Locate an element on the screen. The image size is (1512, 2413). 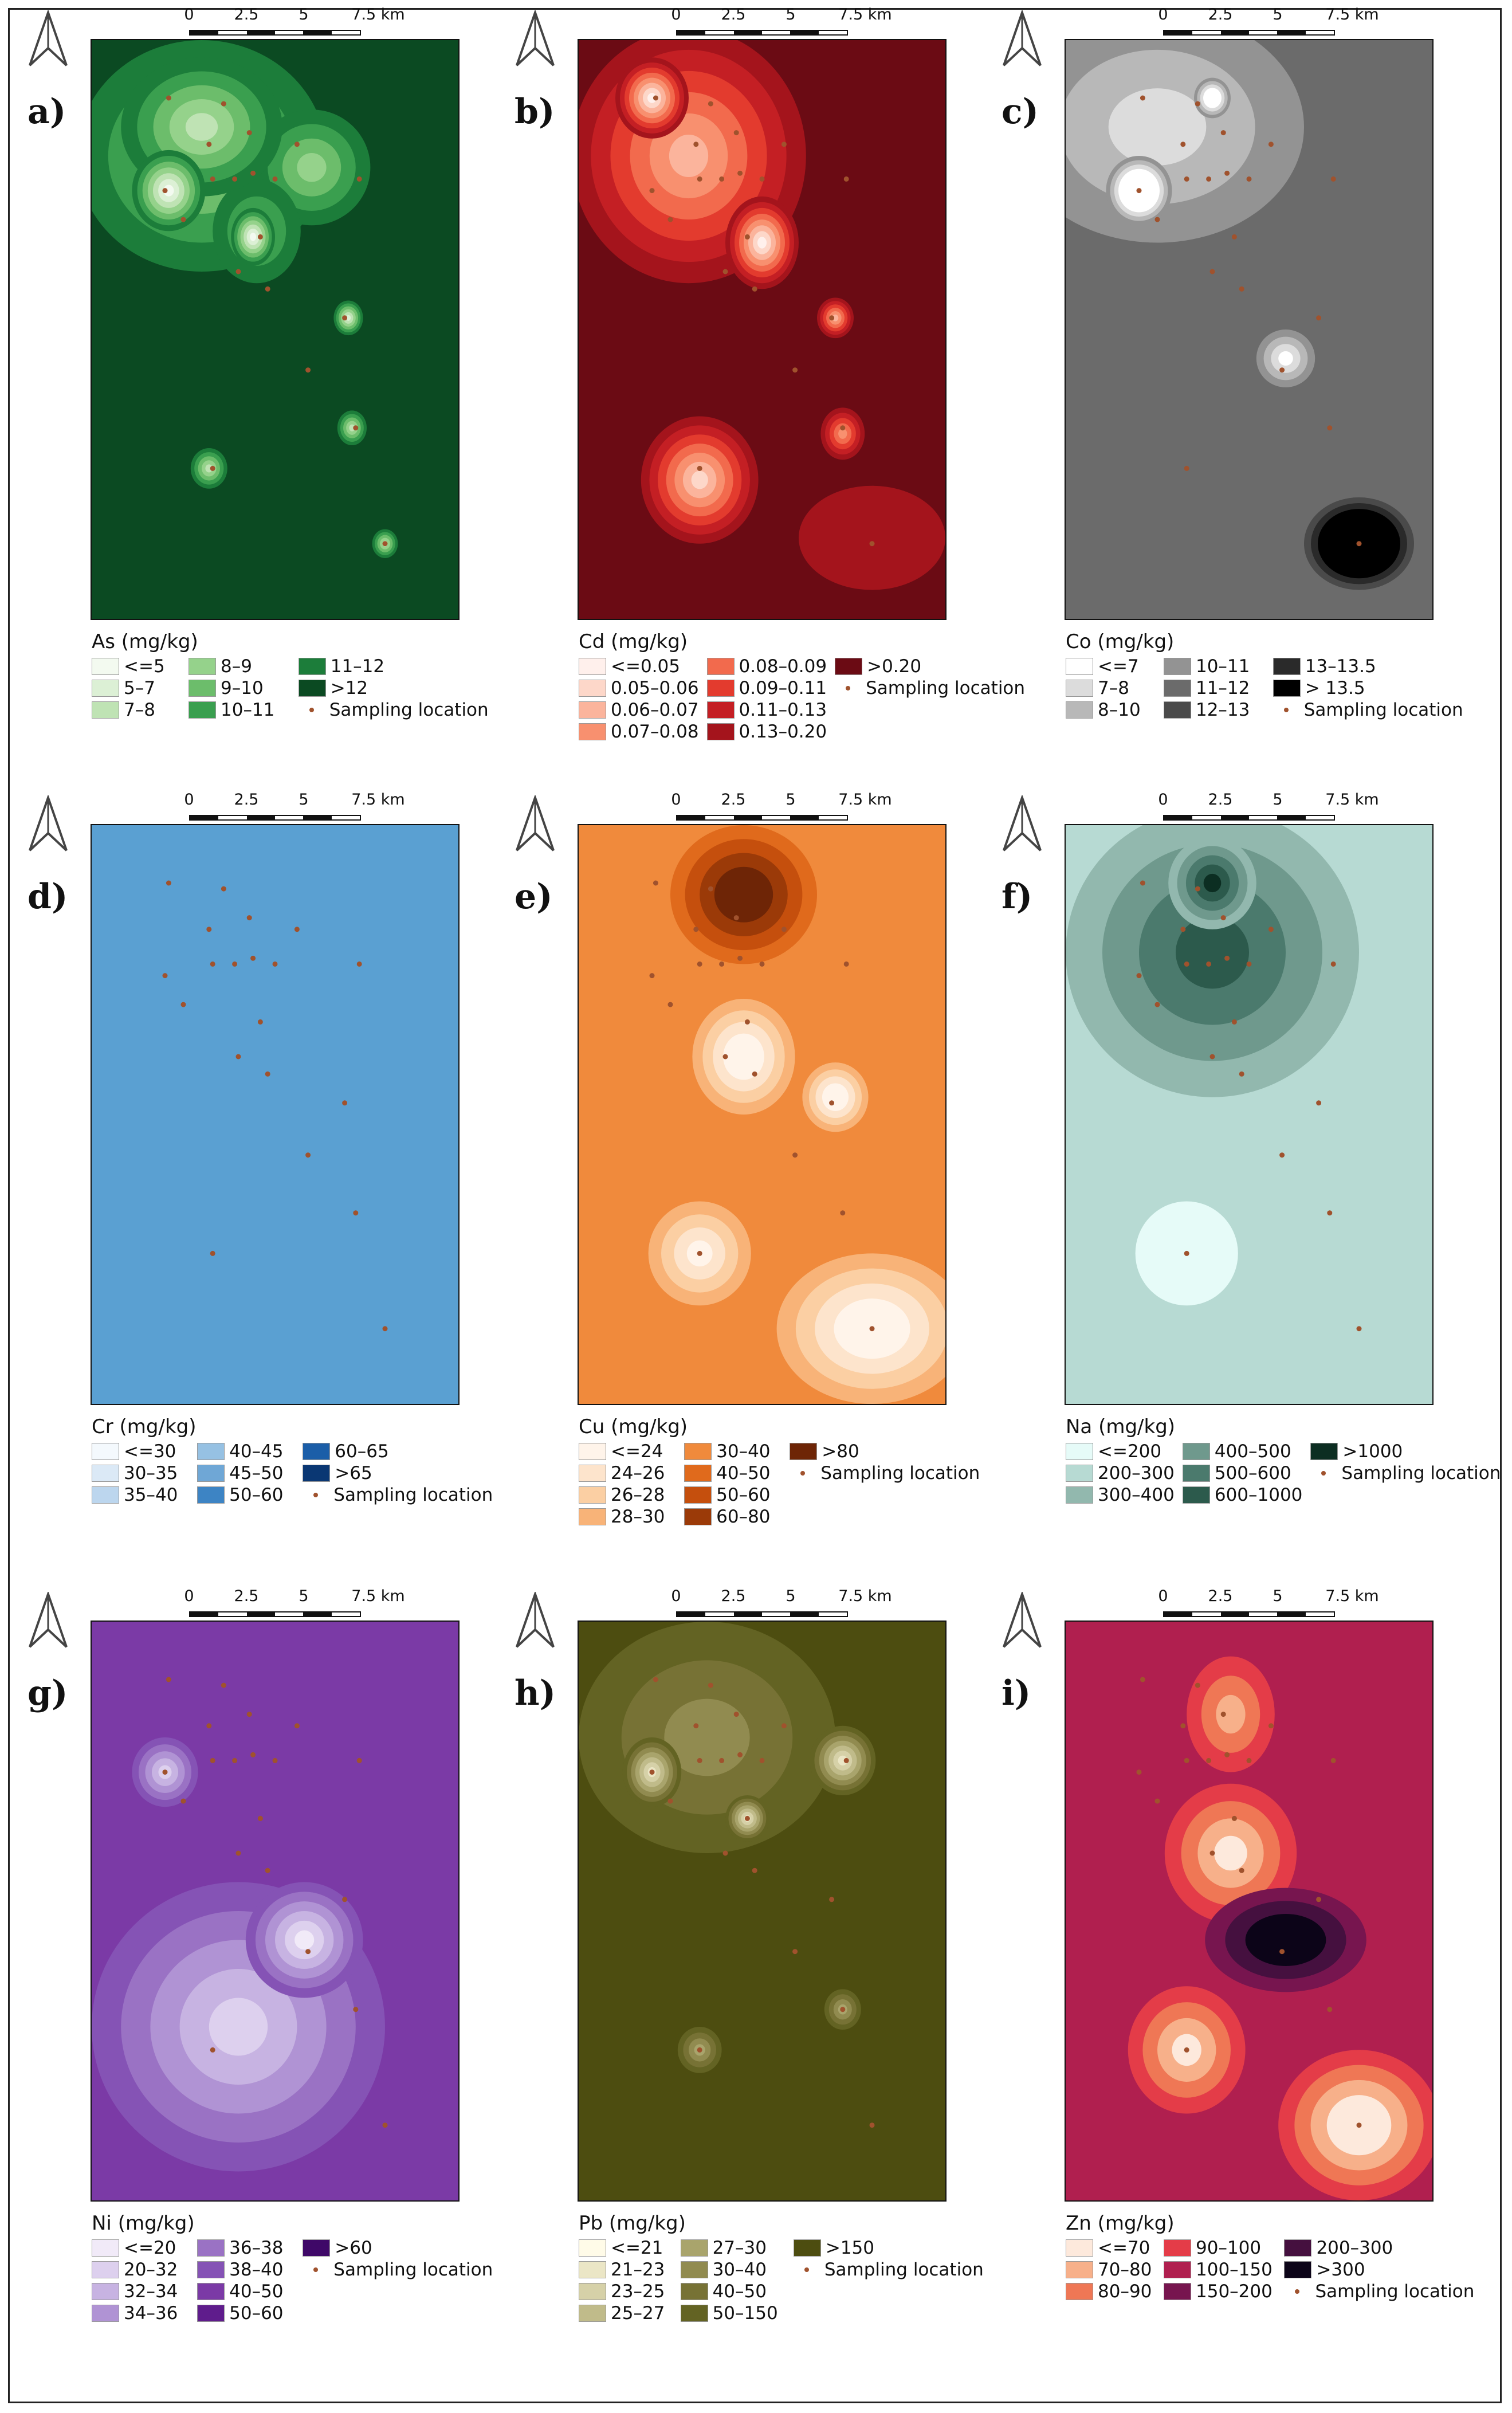
legend-item-sampling: Sampling location is located at coordinates (401, 710).